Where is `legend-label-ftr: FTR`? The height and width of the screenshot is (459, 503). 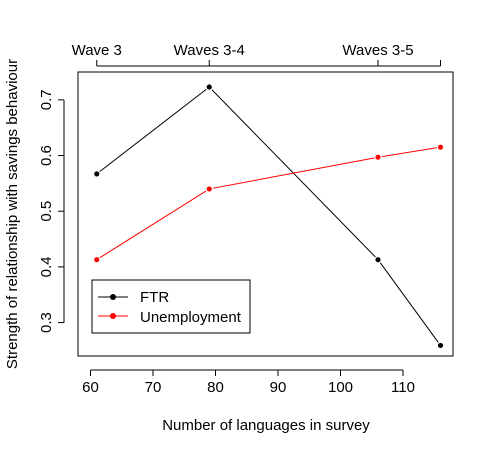
legend-label-ftr: FTR is located at coordinates (154, 297).